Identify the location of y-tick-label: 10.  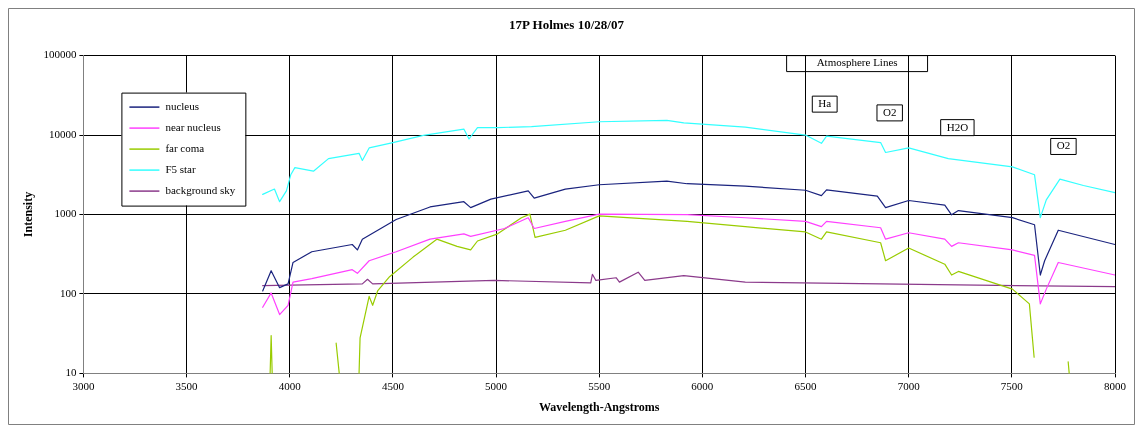
(71, 372).